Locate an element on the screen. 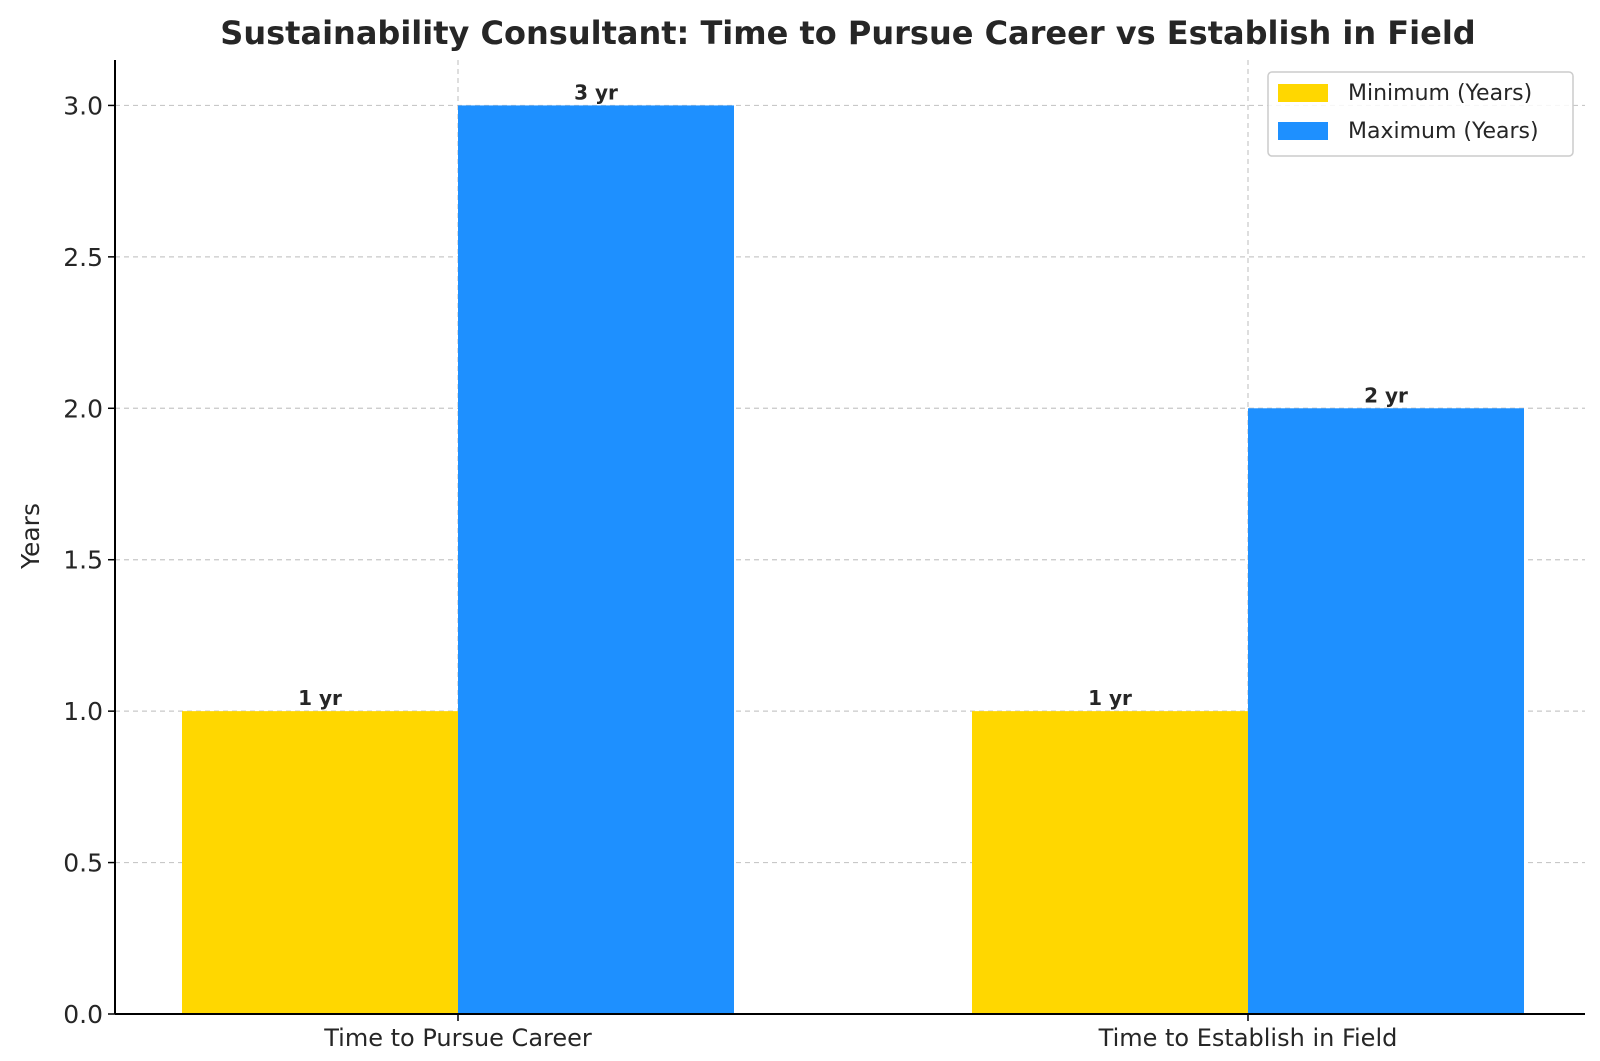  x-tick-label: Time to Pursue Career is located at coordinates (457, 1038).